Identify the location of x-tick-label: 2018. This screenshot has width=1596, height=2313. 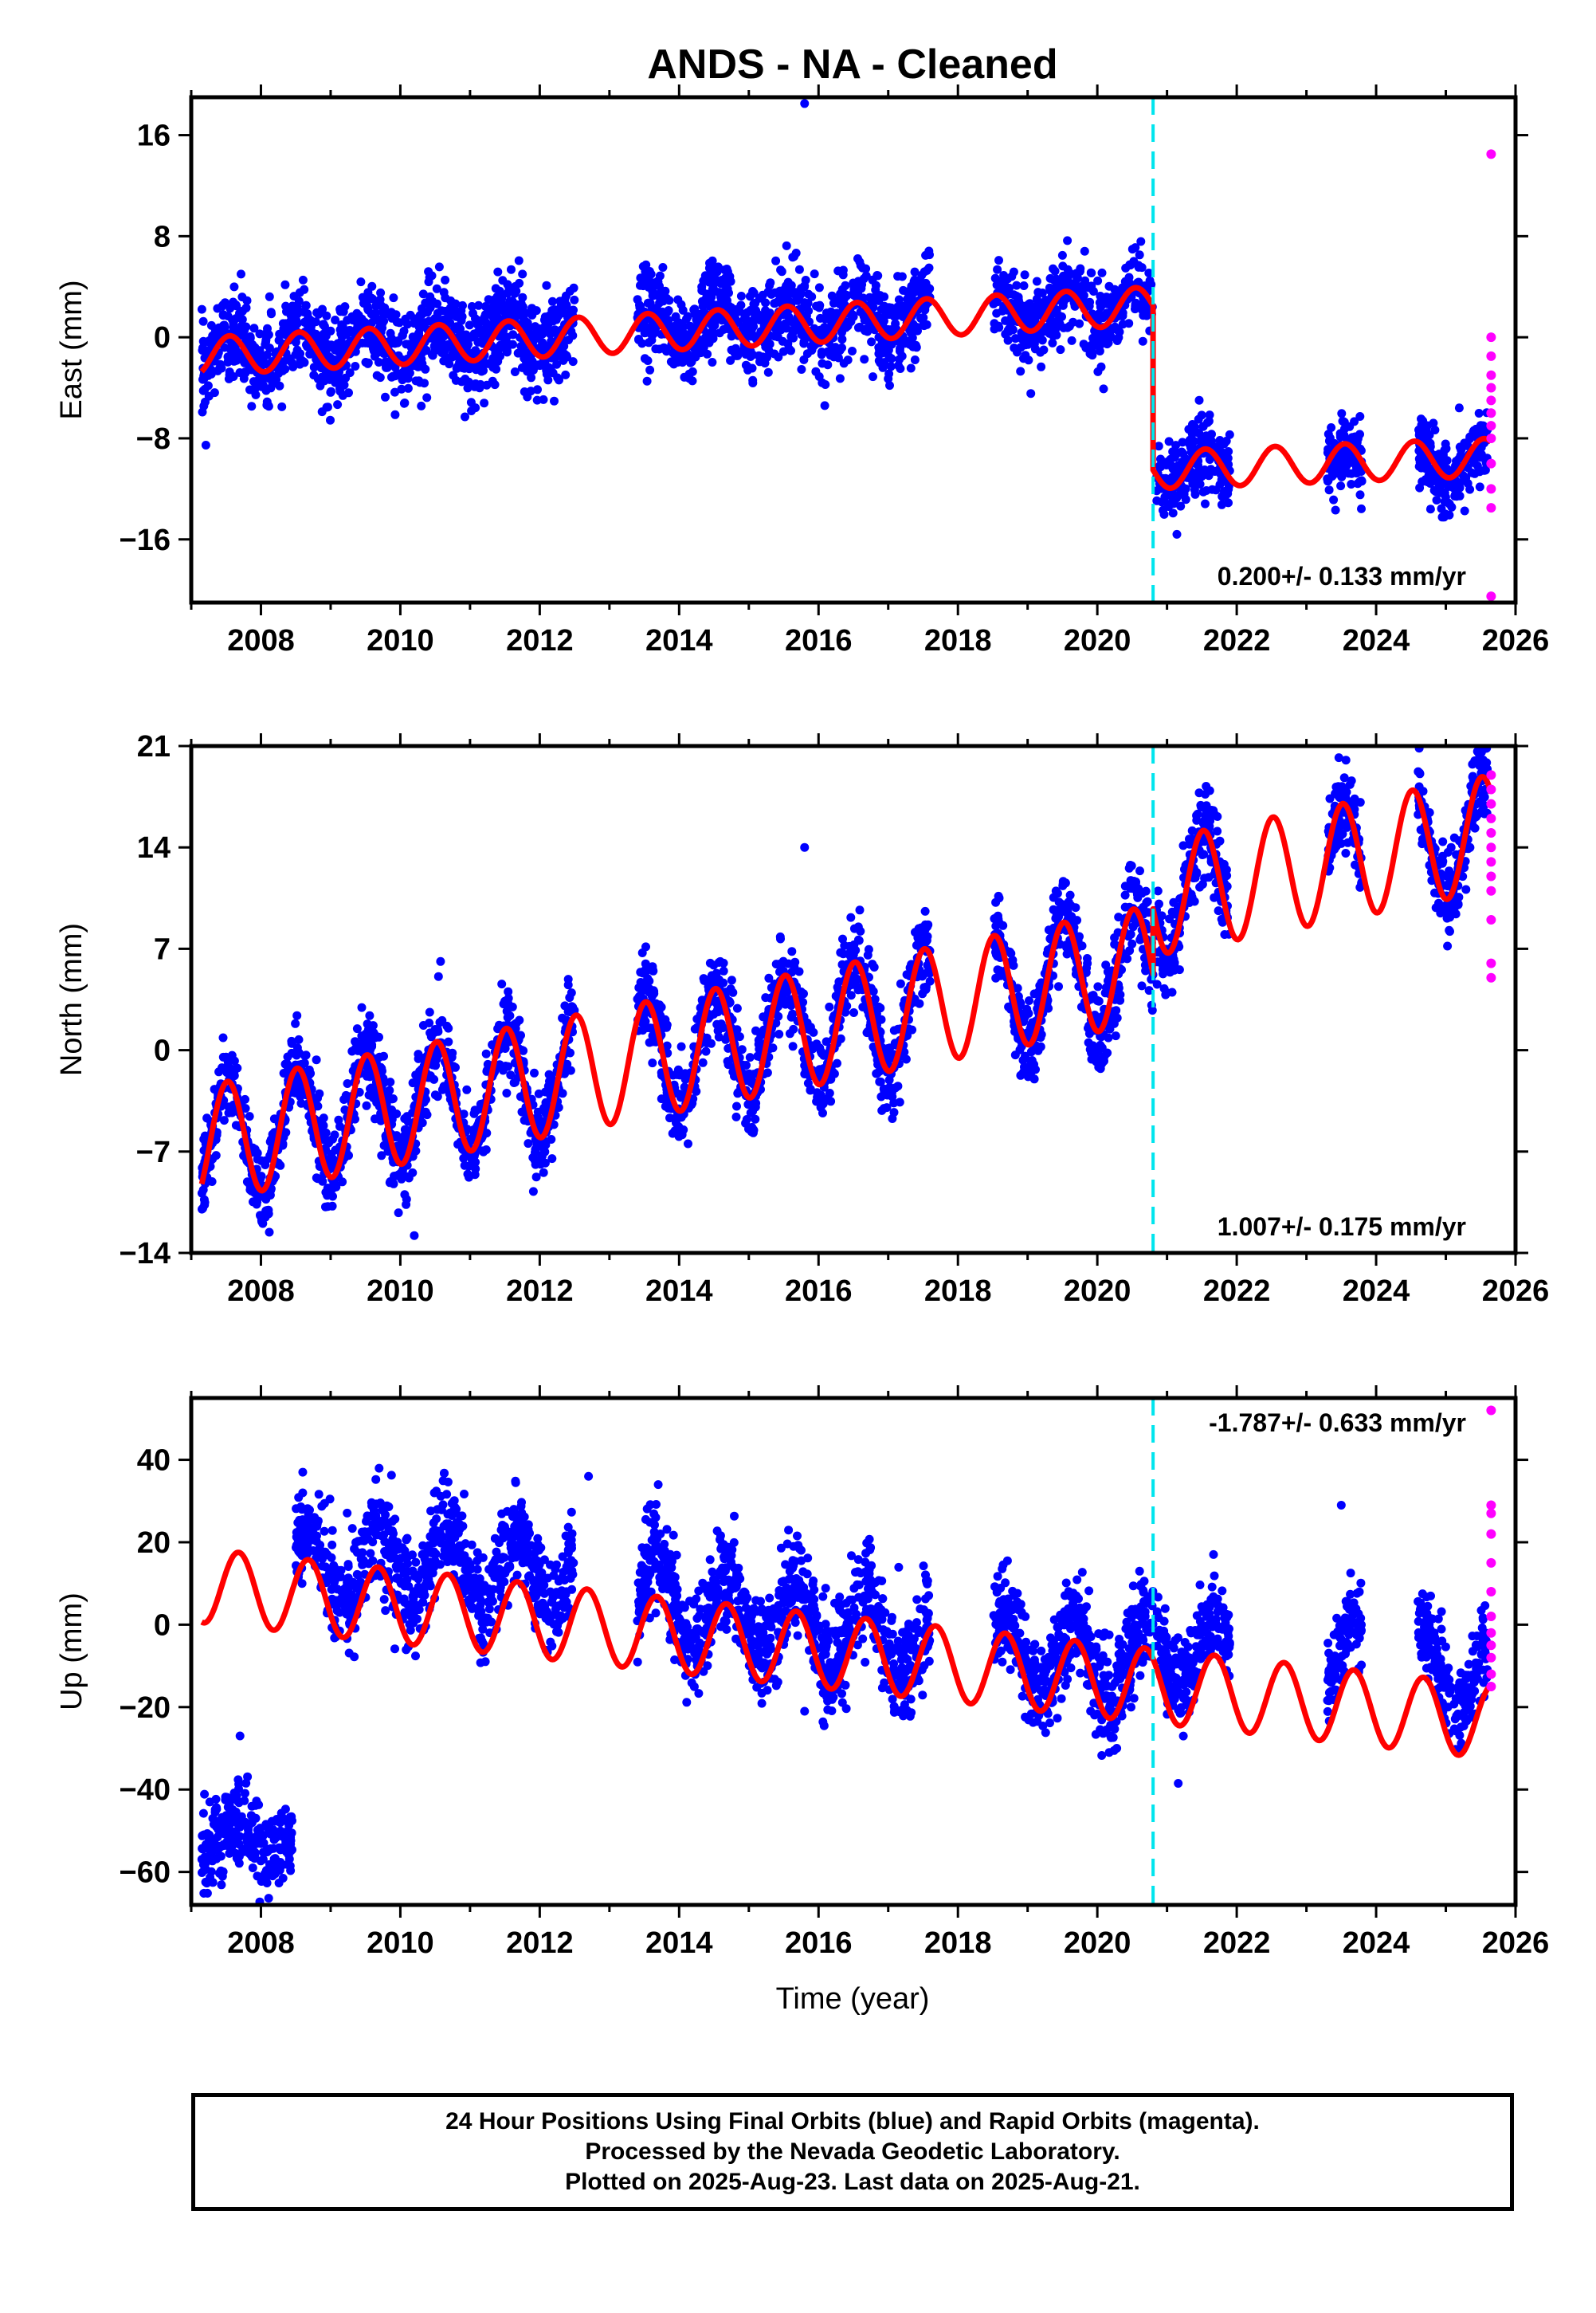
(958, 641).